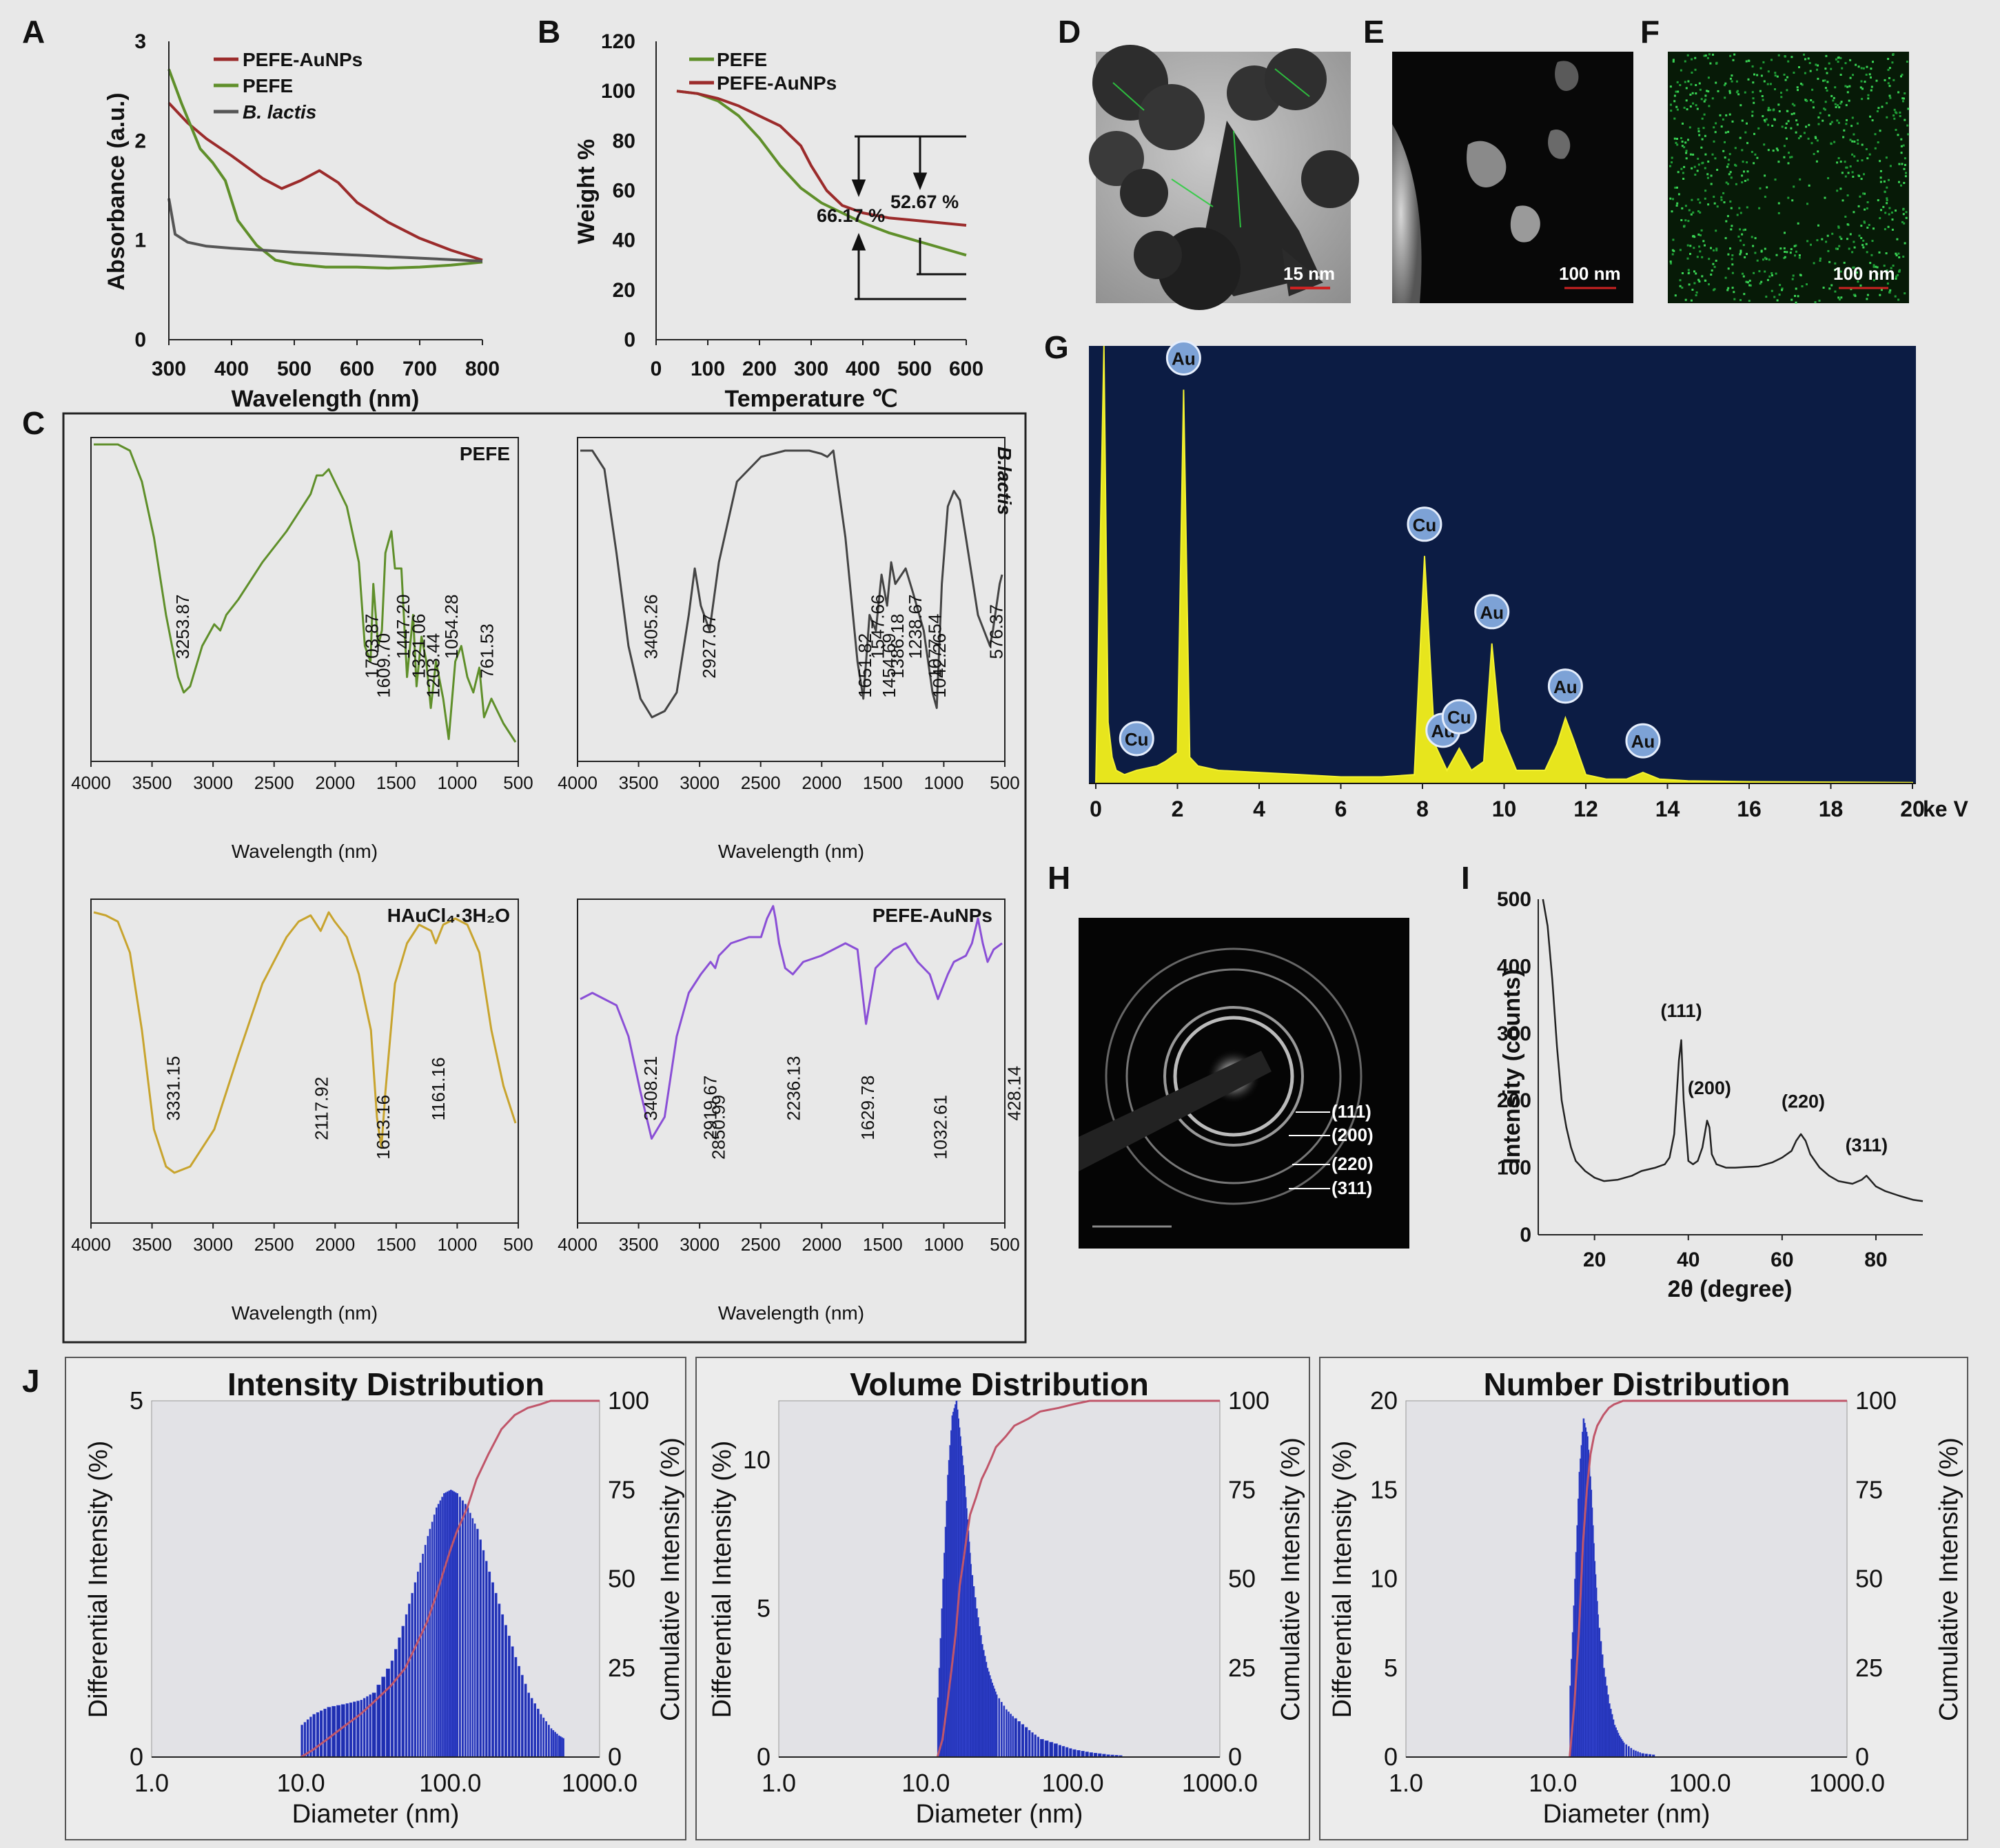  I want to click on panel-c1-peak-label: 1054.28, so click(452, 627).